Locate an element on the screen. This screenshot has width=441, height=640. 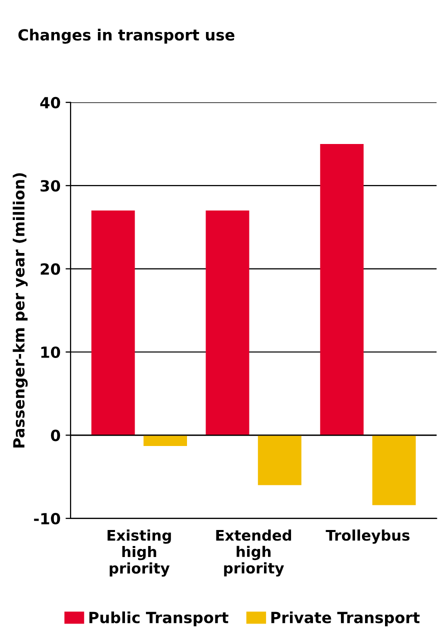
y-tick-label: 20 is located at coordinates (50, 269).